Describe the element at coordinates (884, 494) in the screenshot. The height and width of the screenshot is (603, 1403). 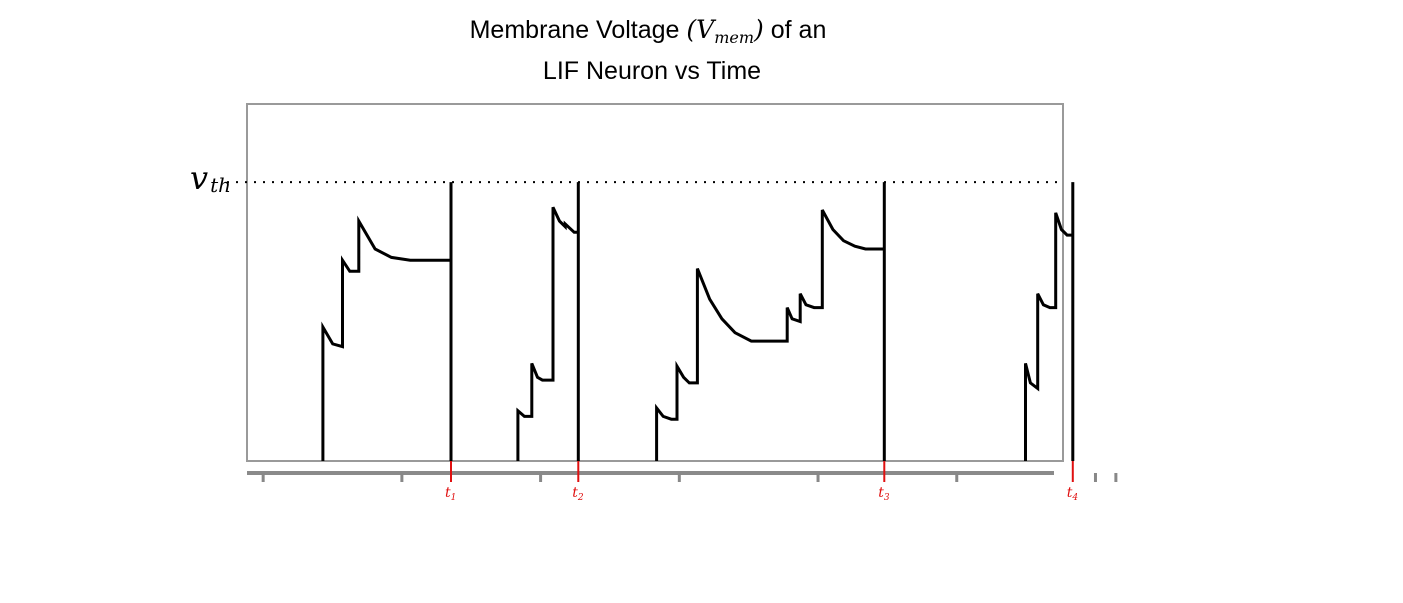
I see `spike-label-3: t3` at that location.